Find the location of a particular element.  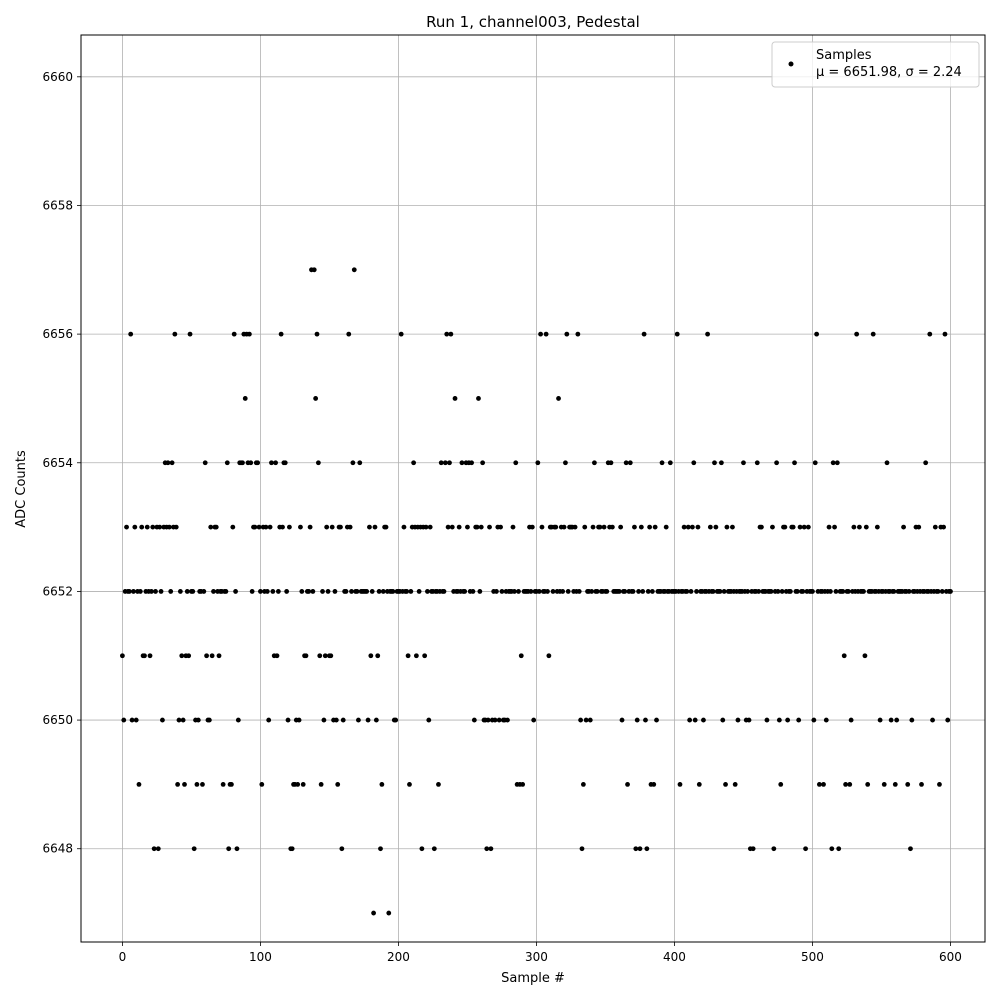

y-tick-label: 6648 is located at coordinates (57, 849).